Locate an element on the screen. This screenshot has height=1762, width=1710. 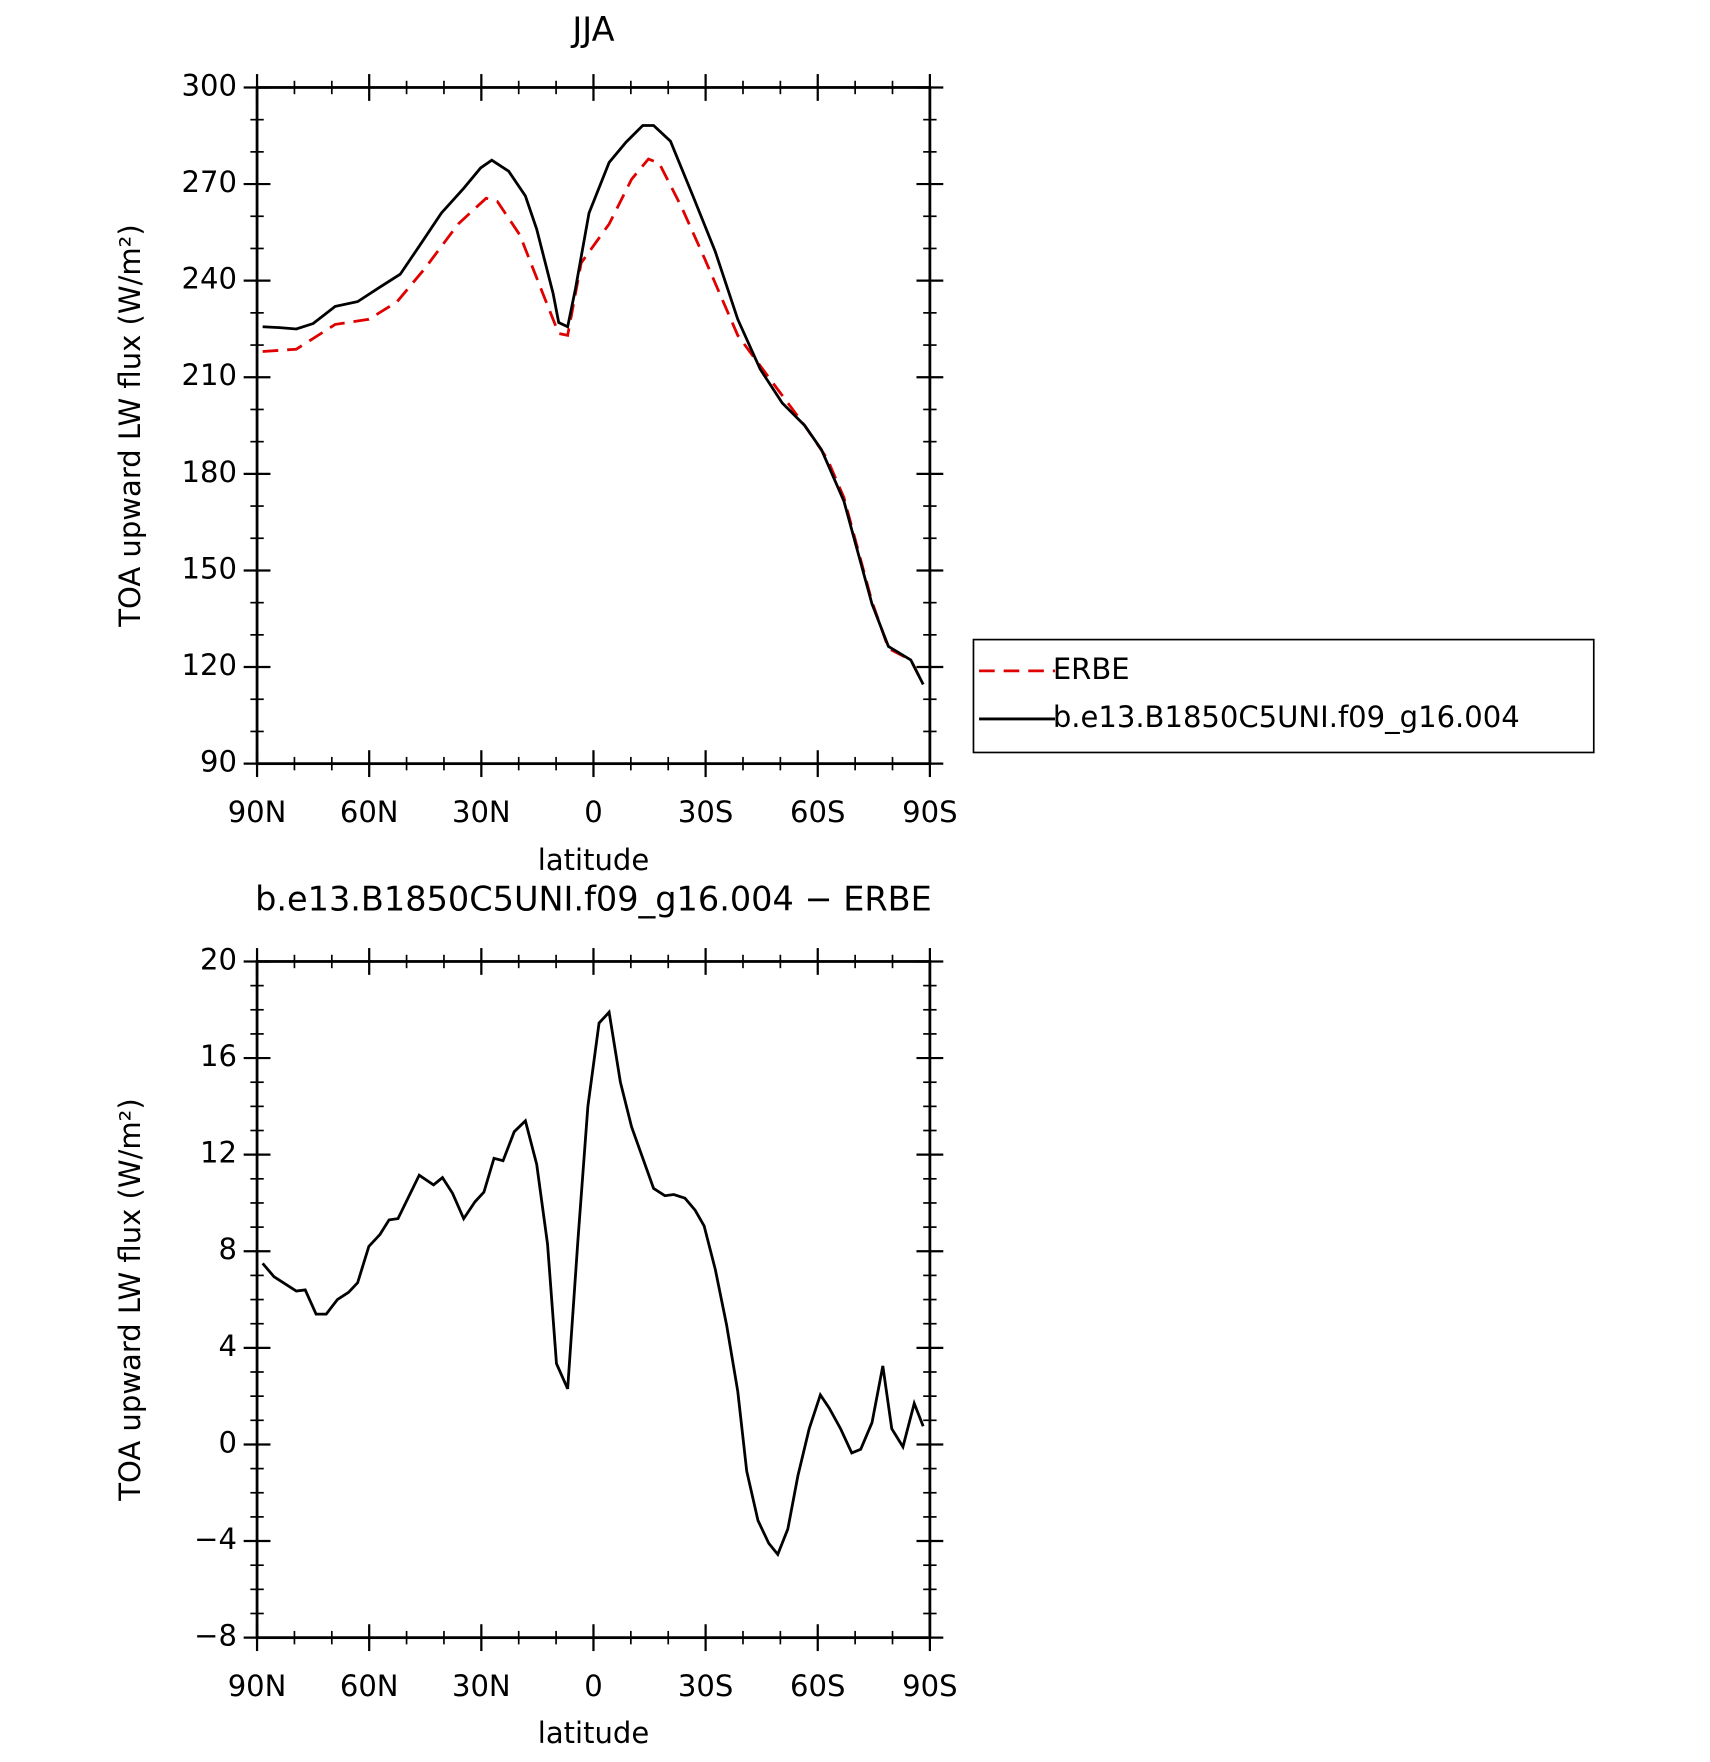
y-tick-label: 120 is located at coordinates (208, 665).